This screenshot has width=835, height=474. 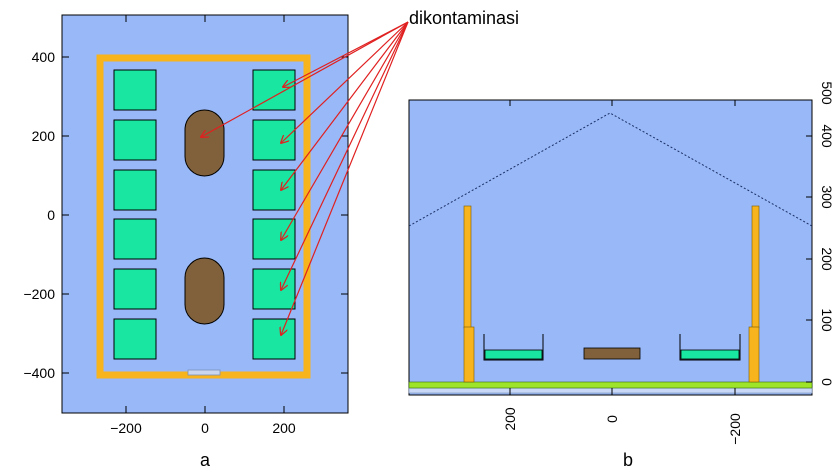 What do you see at coordinates (612, 353) in the screenshot?
I see `panel-b-bed` at bounding box center [612, 353].